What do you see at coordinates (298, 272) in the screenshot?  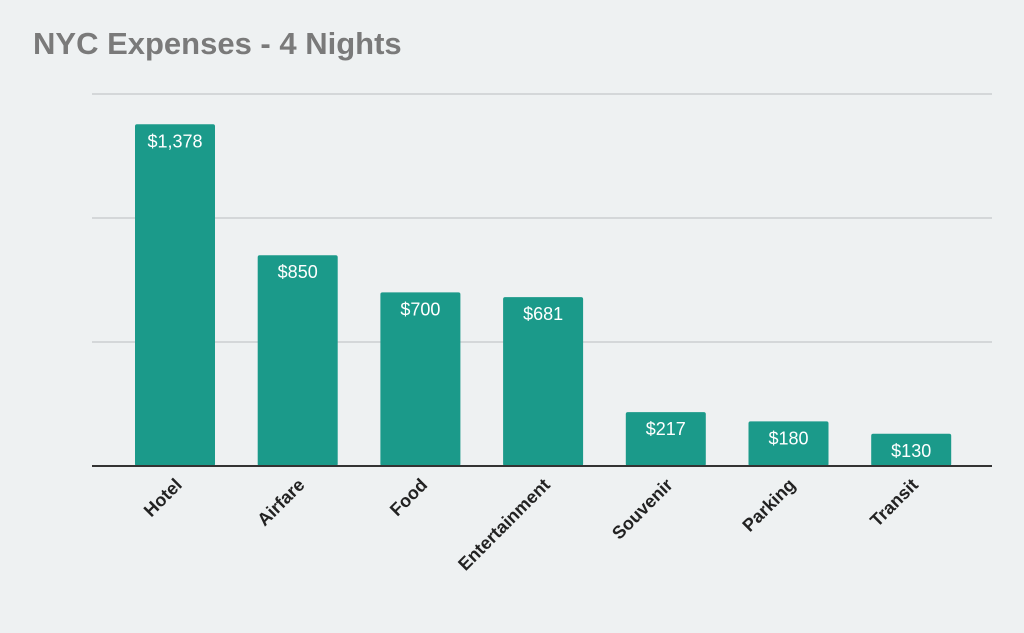 I see `data-label-airfare: $850` at bounding box center [298, 272].